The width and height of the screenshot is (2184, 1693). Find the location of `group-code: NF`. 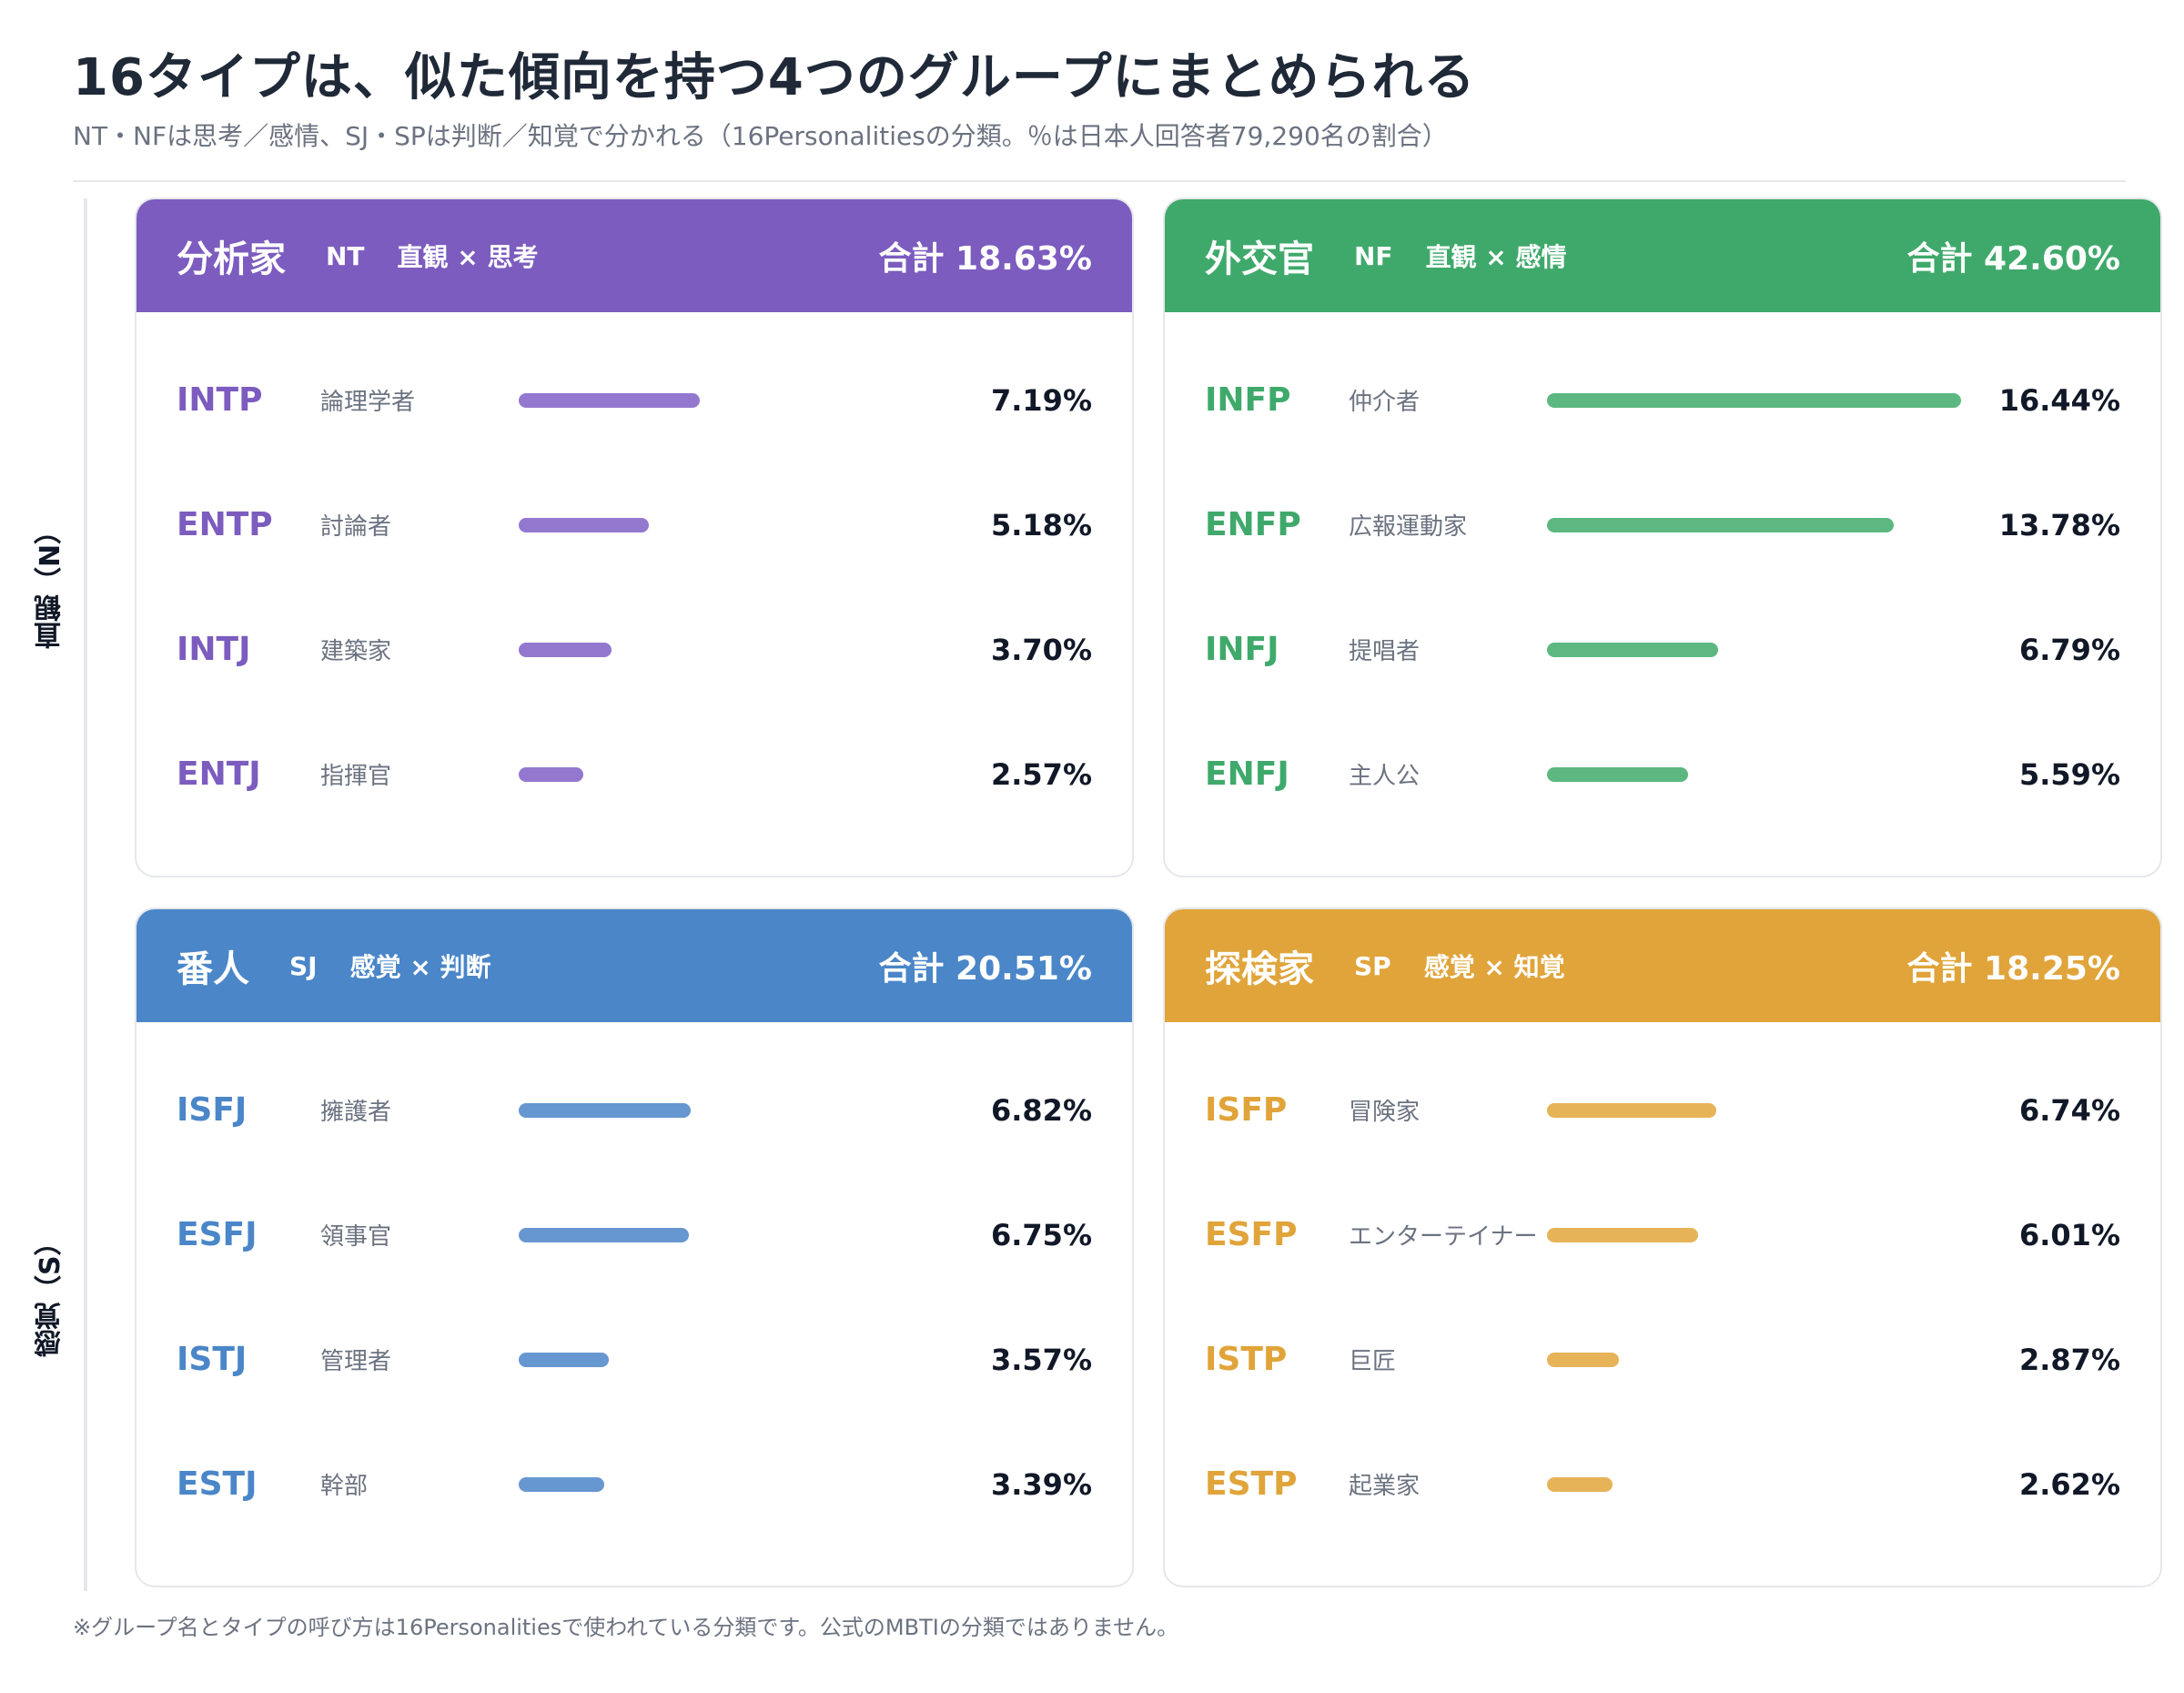

group-code: NF is located at coordinates (1373, 255).